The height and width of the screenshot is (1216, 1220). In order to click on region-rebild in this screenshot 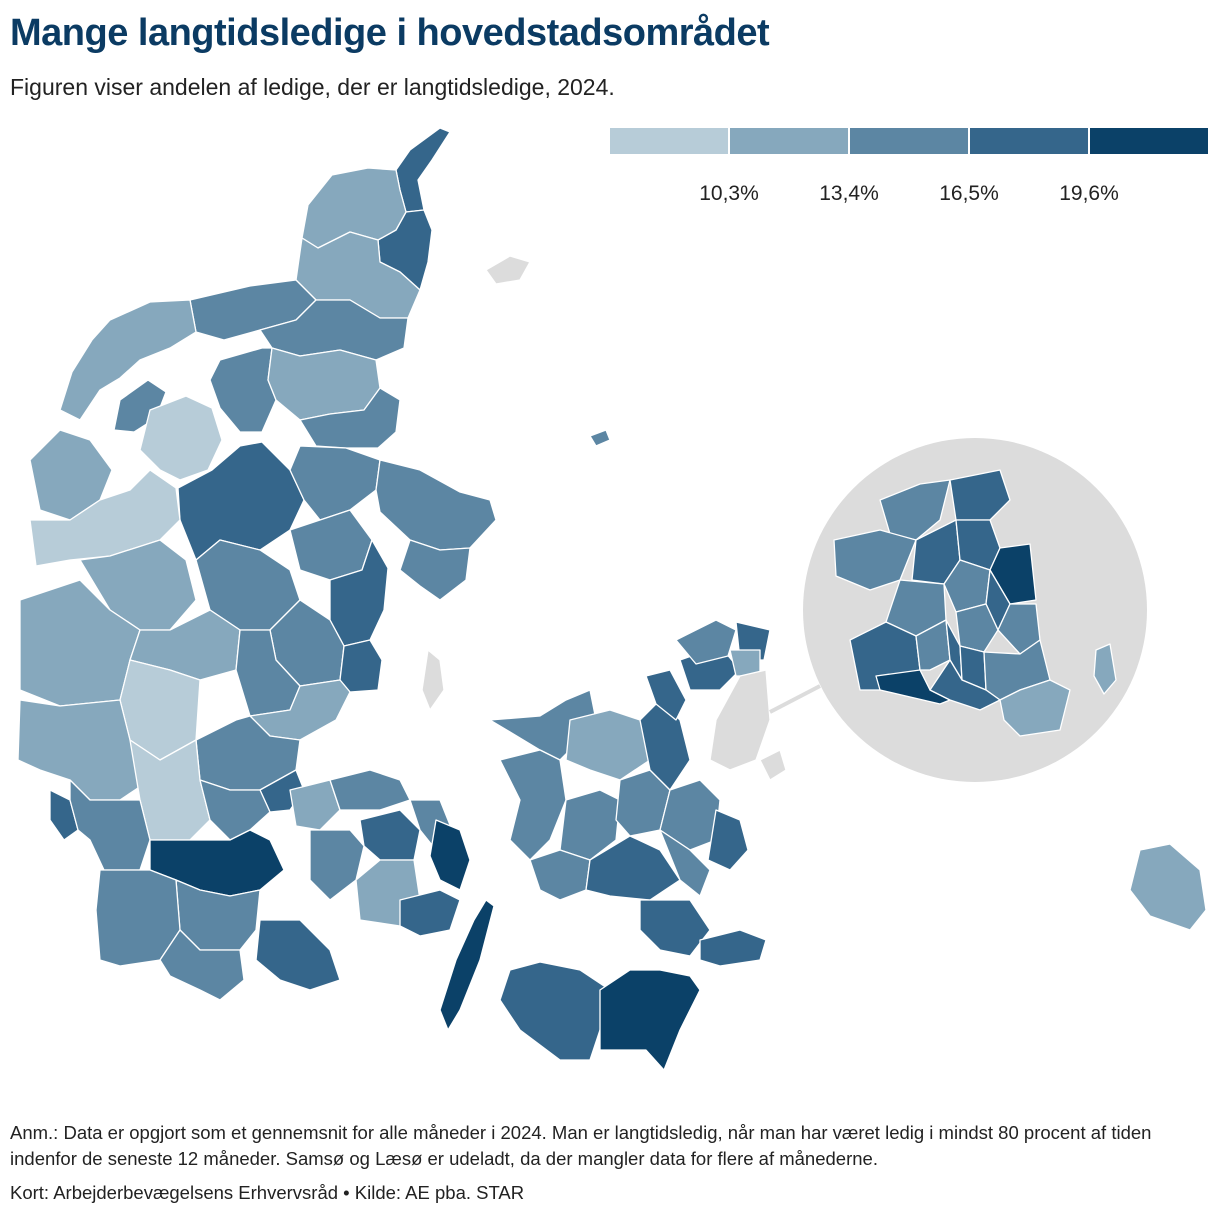, I will do `click(324, 384)`.